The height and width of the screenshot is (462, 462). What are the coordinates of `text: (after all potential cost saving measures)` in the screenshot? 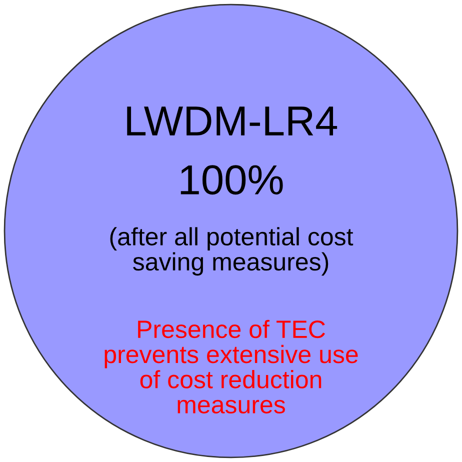 It's located at (232, 251).